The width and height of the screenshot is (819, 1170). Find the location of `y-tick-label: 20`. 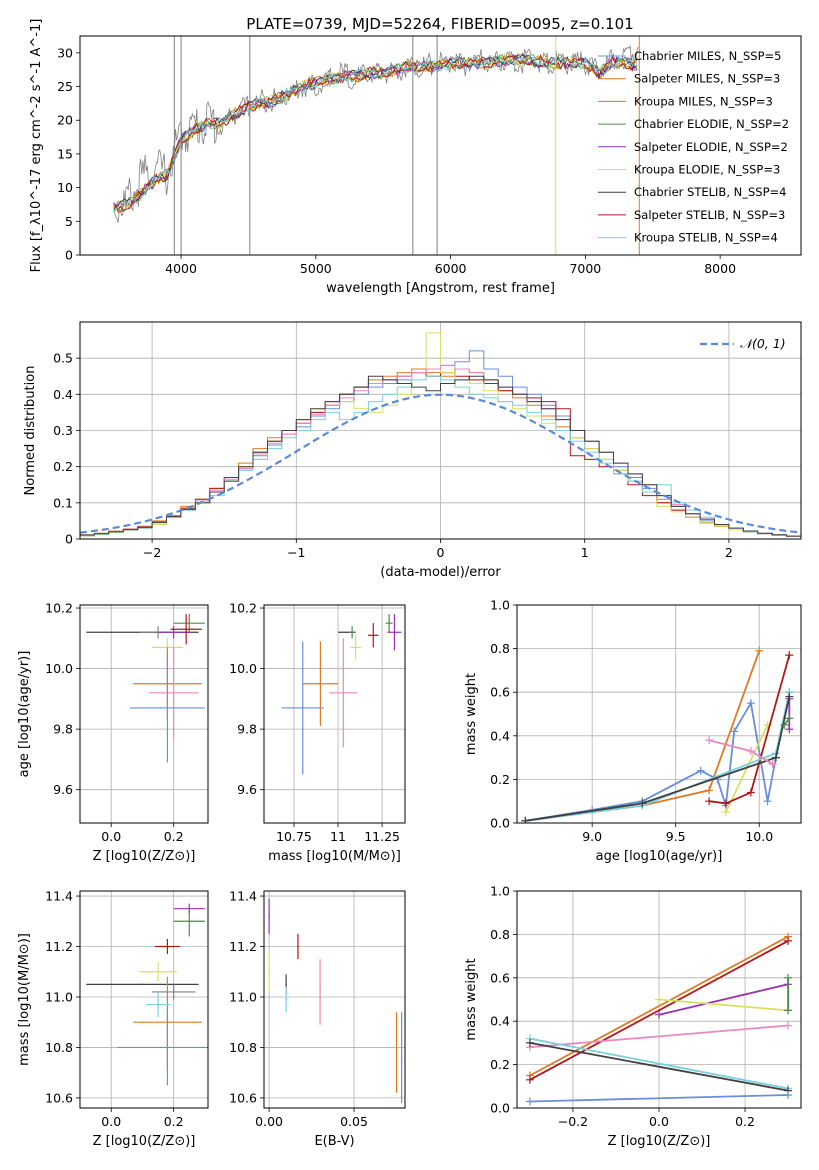

y-tick-label: 20 is located at coordinates (65, 120).